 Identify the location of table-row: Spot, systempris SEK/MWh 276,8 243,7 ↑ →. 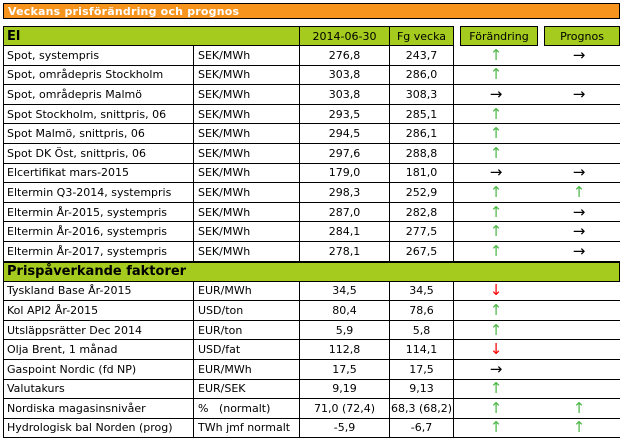
(311, 56).